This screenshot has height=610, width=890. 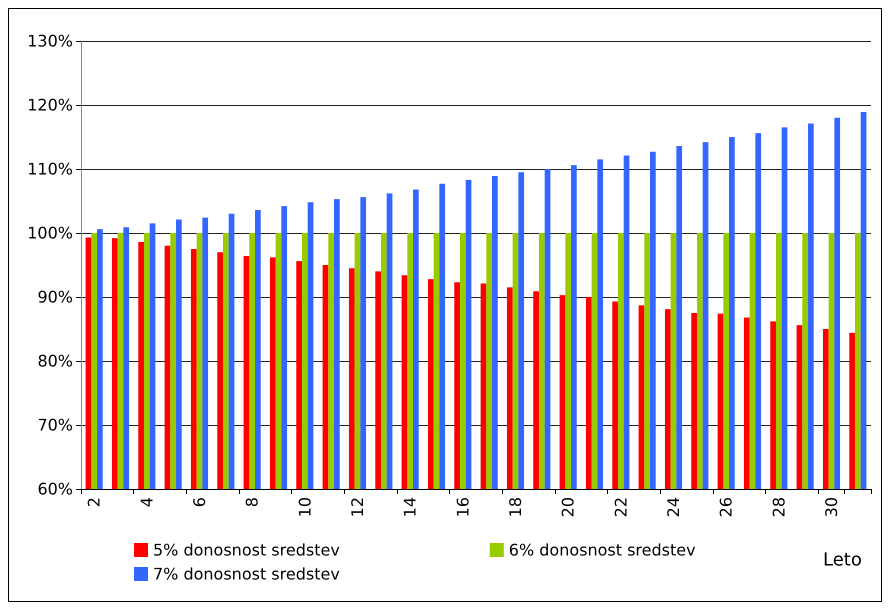 I want to click on x-tick-label: 12, so click(x=357, y=507).